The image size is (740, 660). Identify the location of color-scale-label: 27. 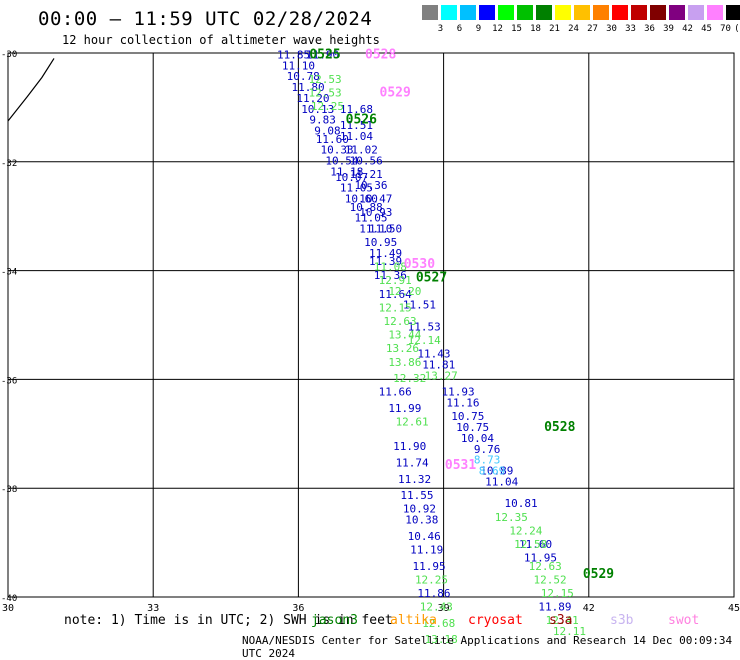
(592, 29).